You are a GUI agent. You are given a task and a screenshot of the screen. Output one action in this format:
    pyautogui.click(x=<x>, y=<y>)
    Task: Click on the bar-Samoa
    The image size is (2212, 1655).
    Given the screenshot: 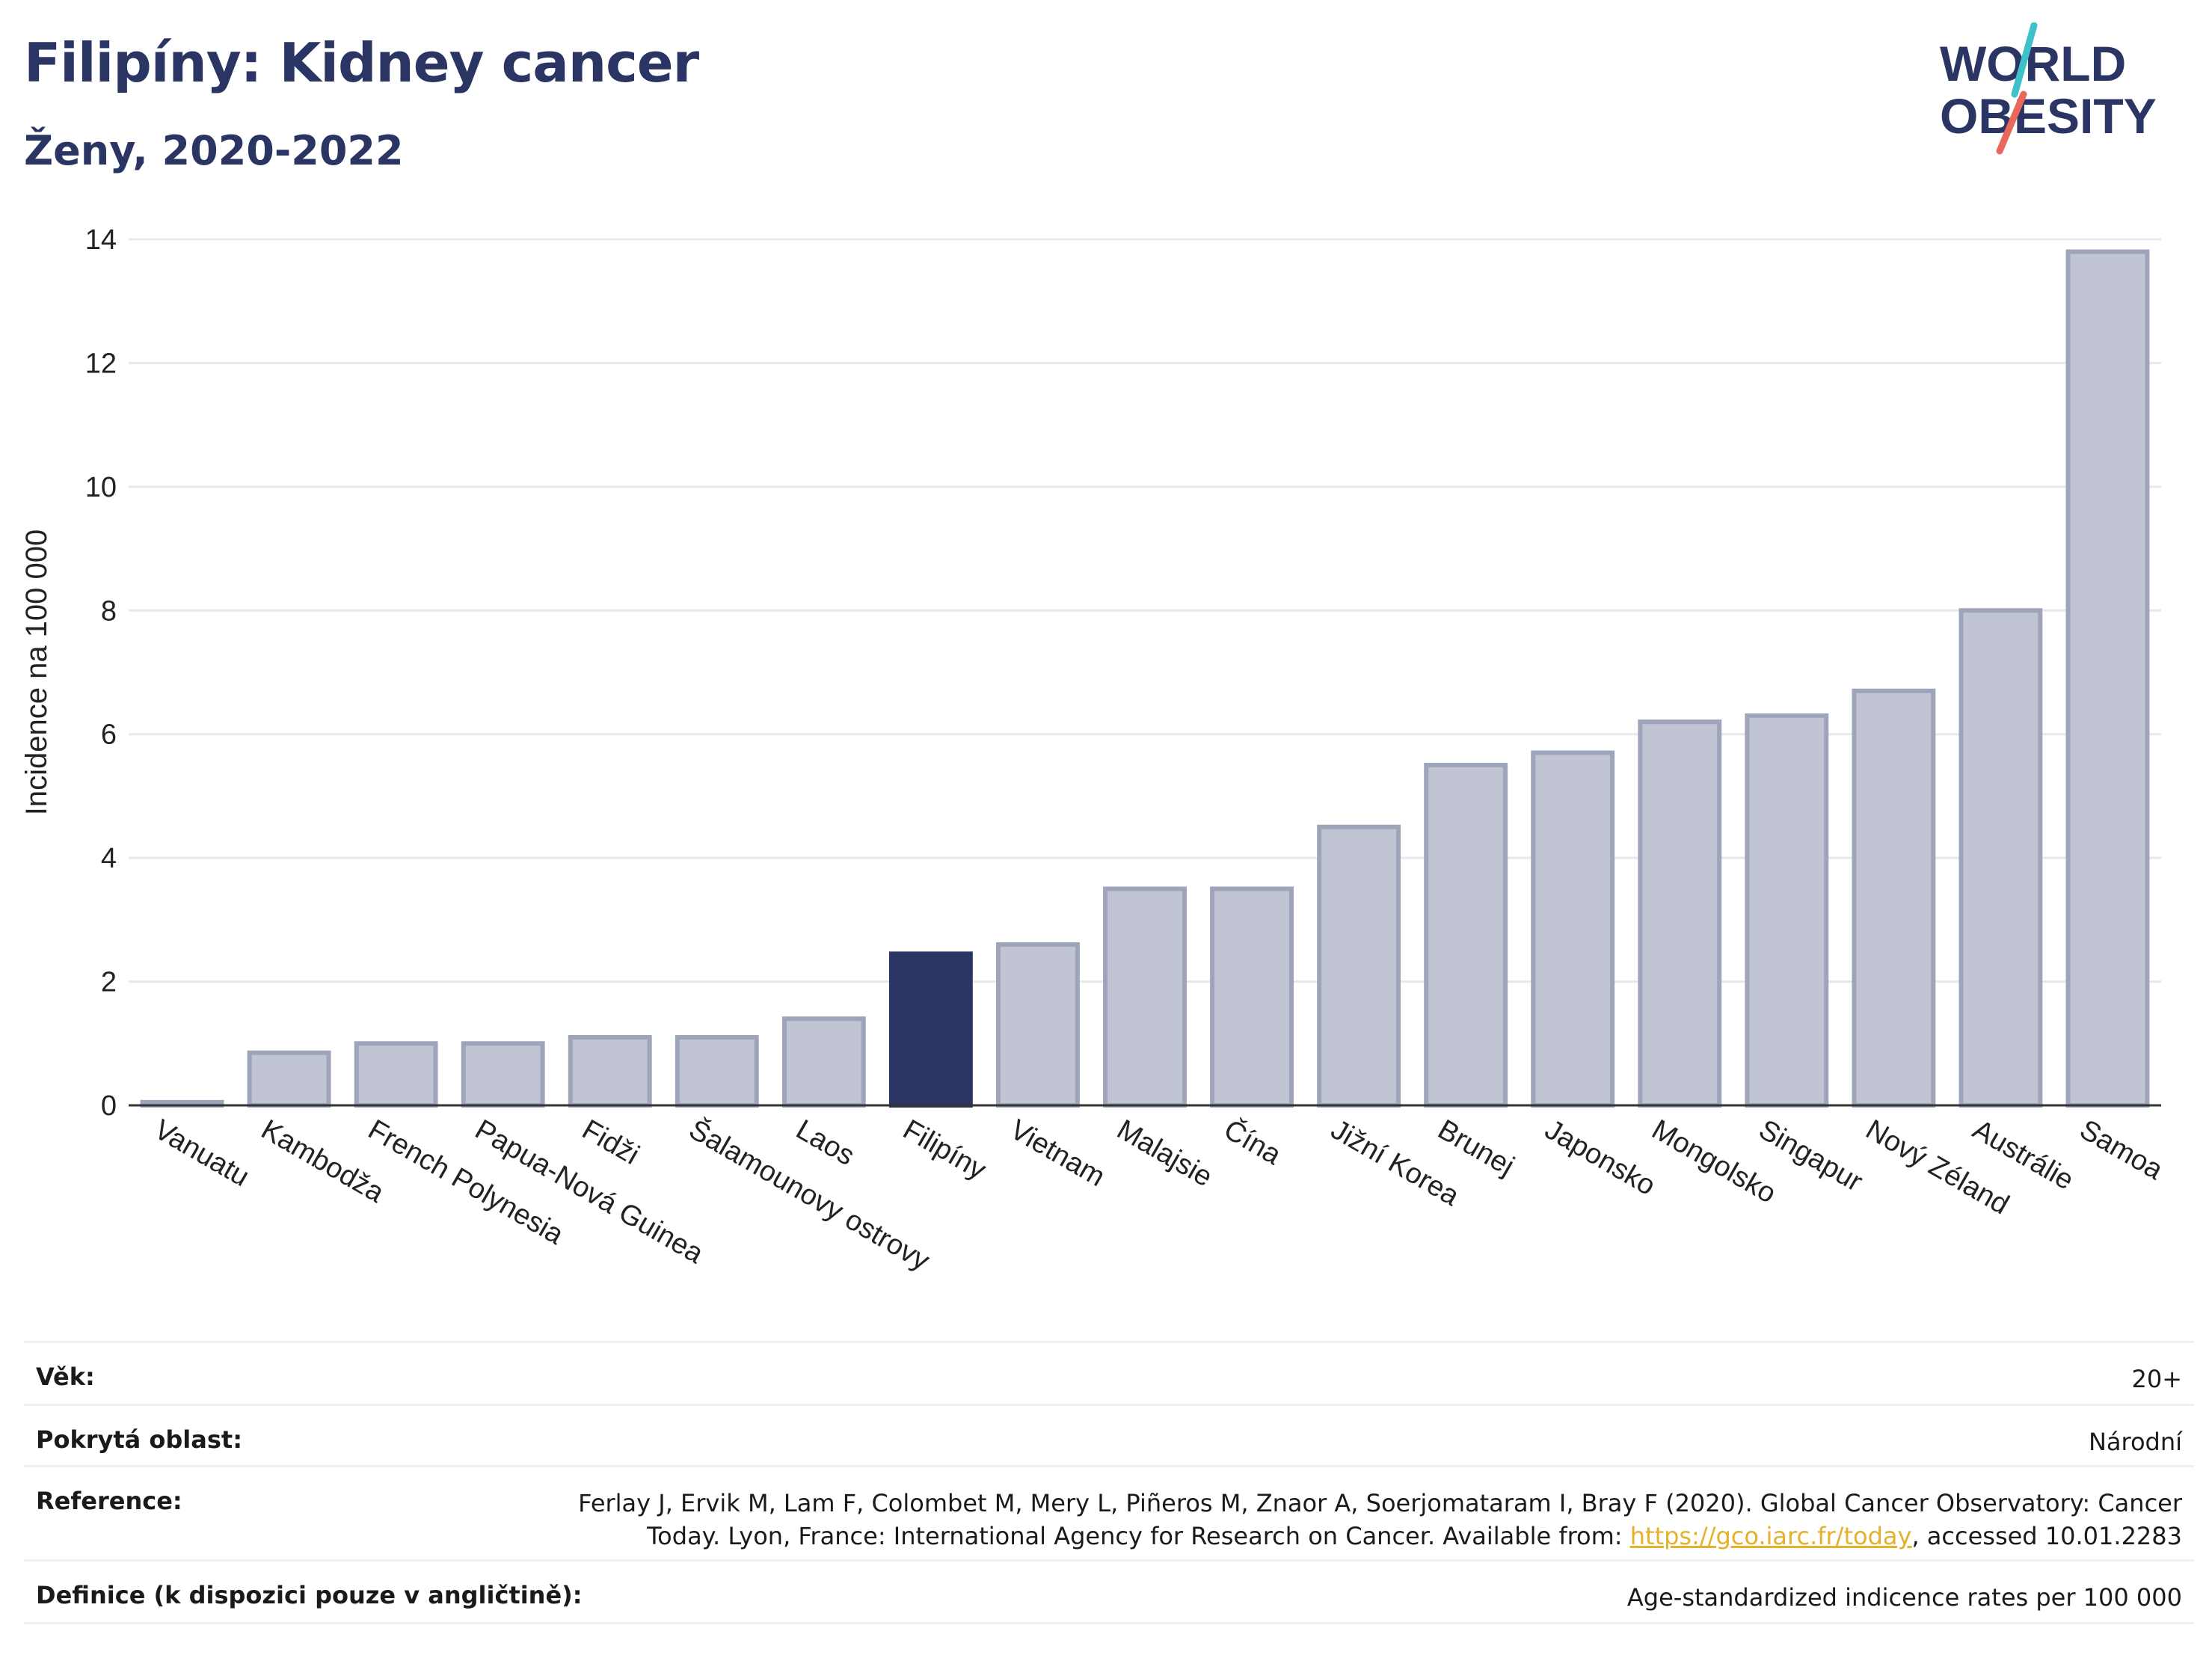 What is the action you would take?
    pyautogui.click(x=2107, y=678)
    